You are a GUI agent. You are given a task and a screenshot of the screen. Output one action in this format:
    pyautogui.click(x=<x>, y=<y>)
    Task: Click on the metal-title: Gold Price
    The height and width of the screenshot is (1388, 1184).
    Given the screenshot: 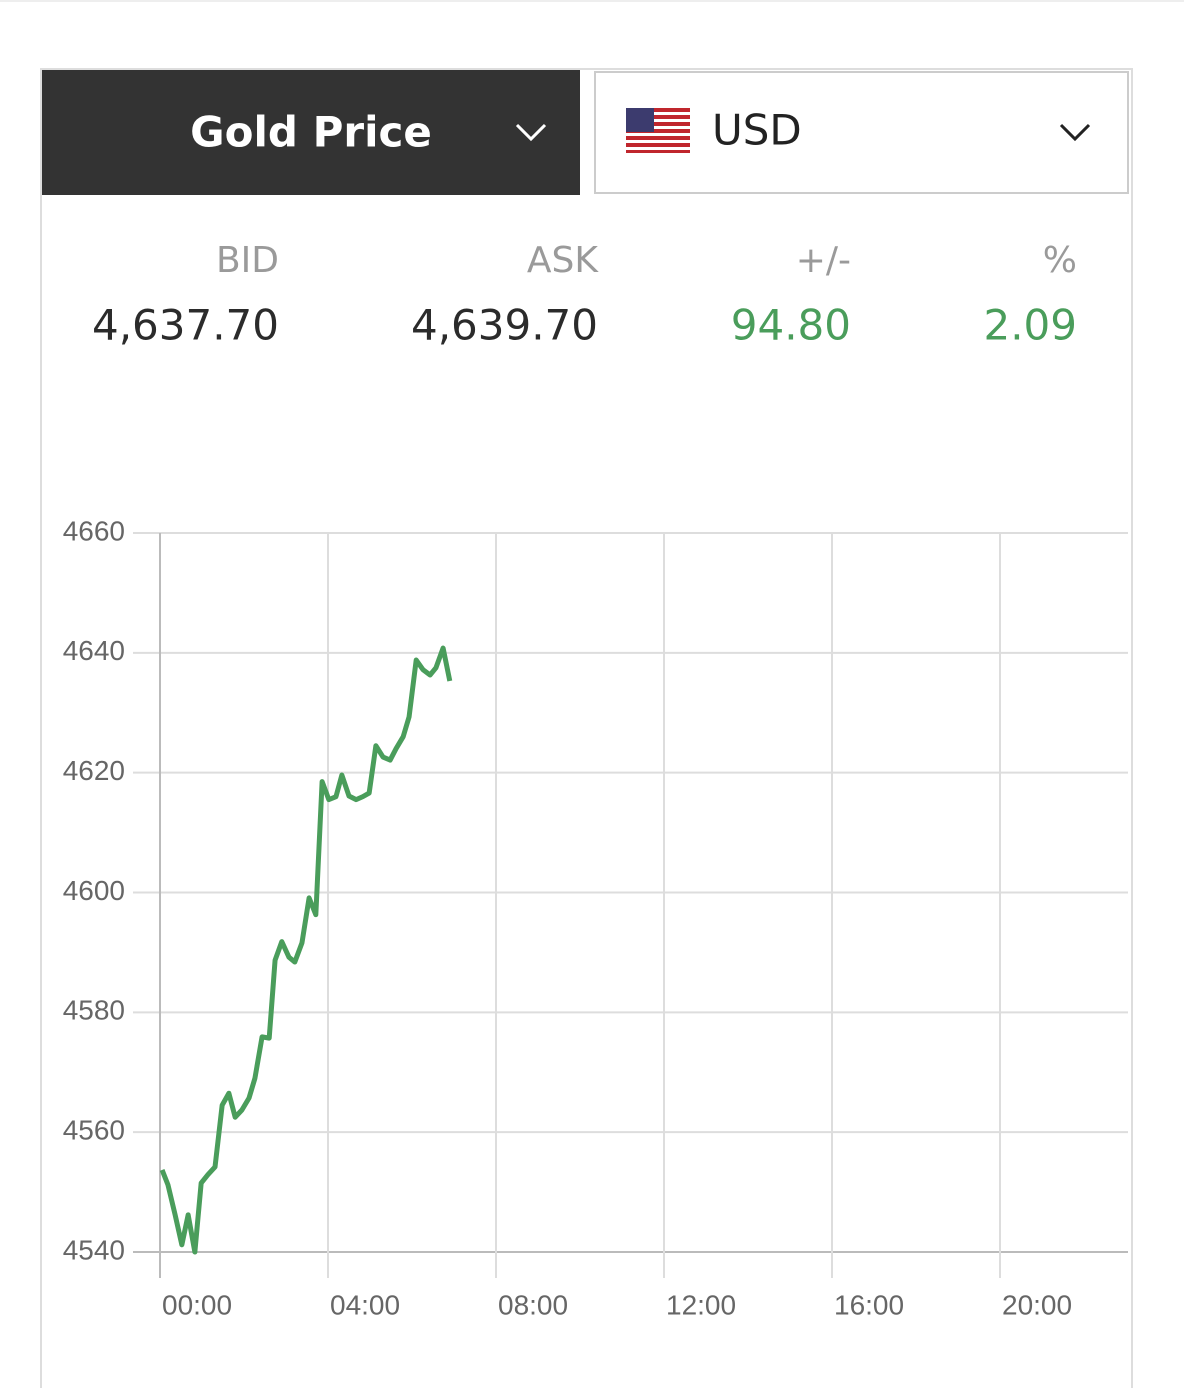 What is the action you would take?
    pyautogui.click(x=311, y=132)
    